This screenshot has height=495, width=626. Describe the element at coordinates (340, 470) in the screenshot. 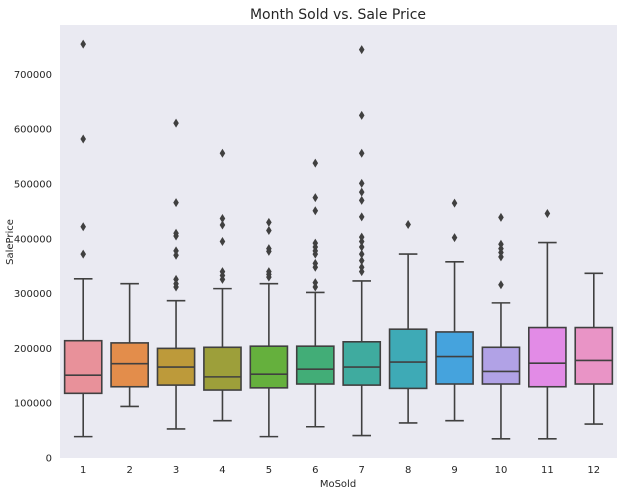

I see `x-axis-ticks: 1 2 3 4 5 6 7 8 9 10 11 12` at that location.